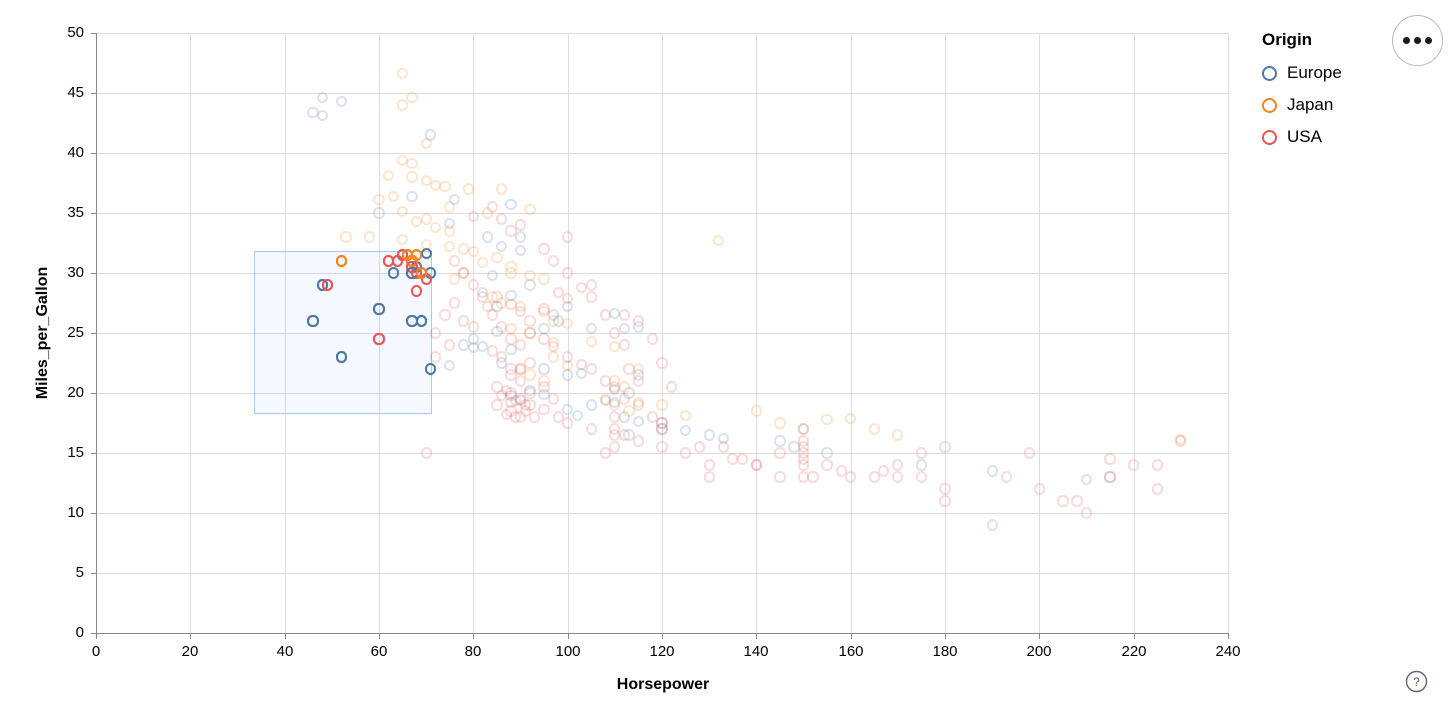 The width and height of the screenshot is (1454, 712). Describe the element at coordinates (1337, 137) in the screenshot. I see `legend-item-usa: USA` at that location.